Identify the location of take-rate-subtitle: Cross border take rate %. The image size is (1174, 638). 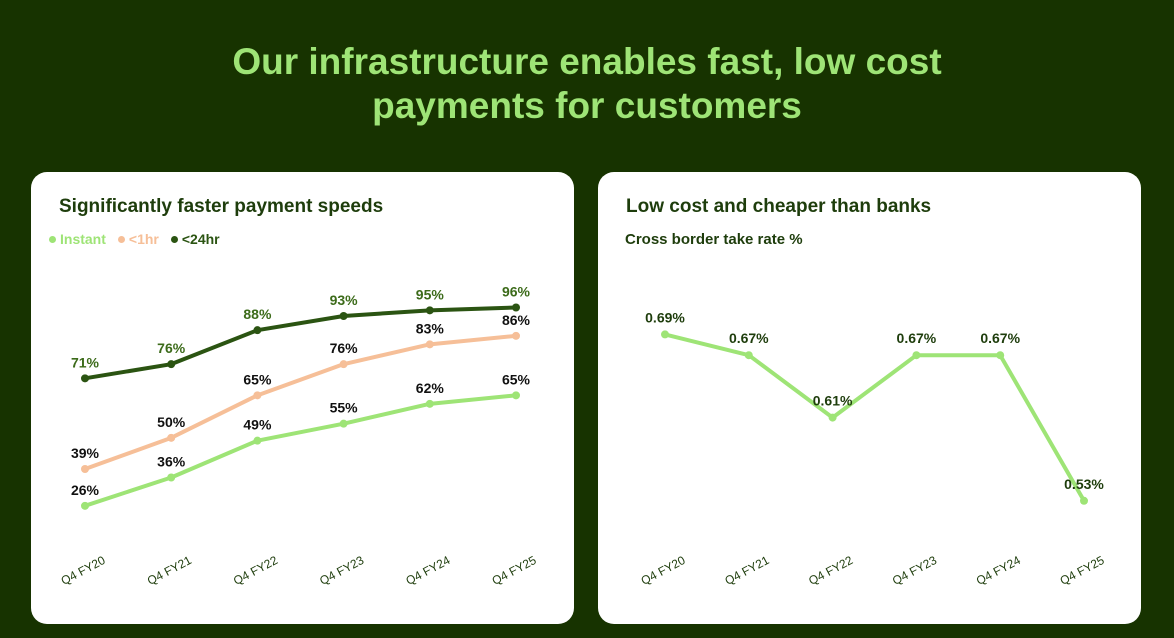
(714, 239).